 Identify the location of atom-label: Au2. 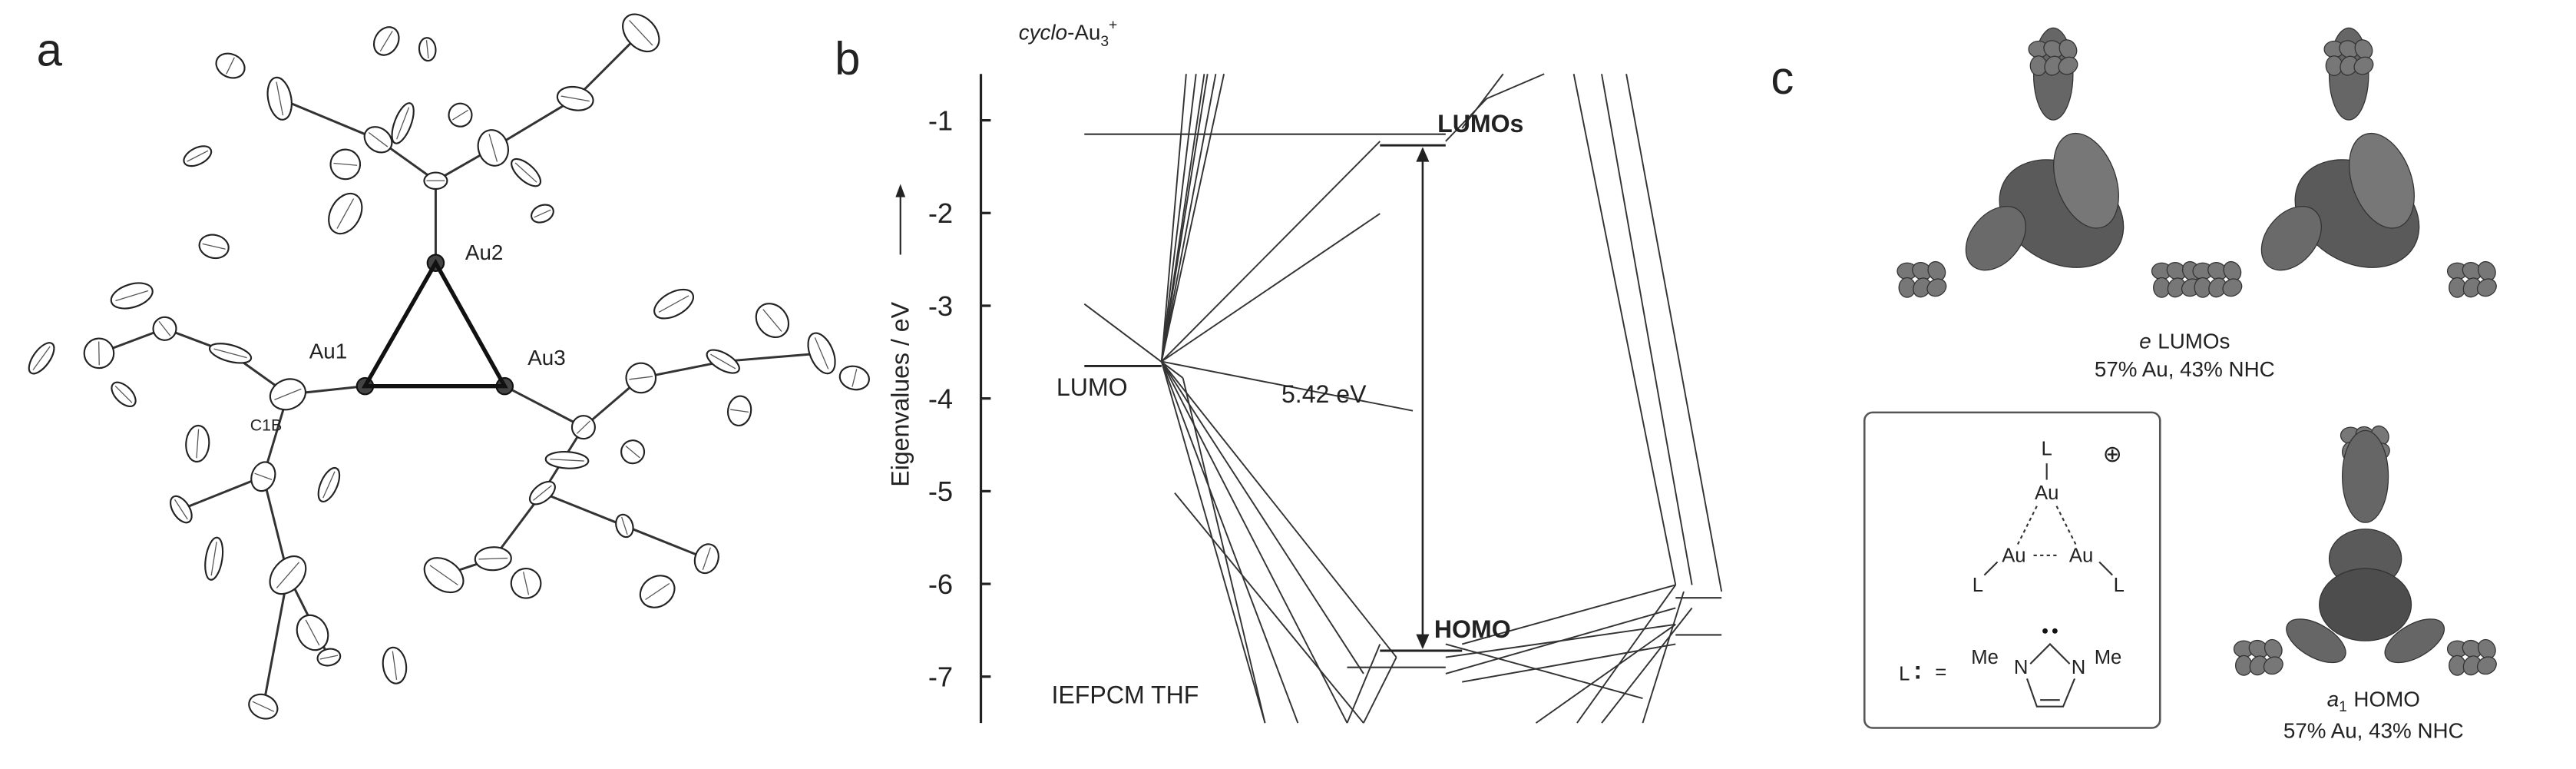
(484, 252).